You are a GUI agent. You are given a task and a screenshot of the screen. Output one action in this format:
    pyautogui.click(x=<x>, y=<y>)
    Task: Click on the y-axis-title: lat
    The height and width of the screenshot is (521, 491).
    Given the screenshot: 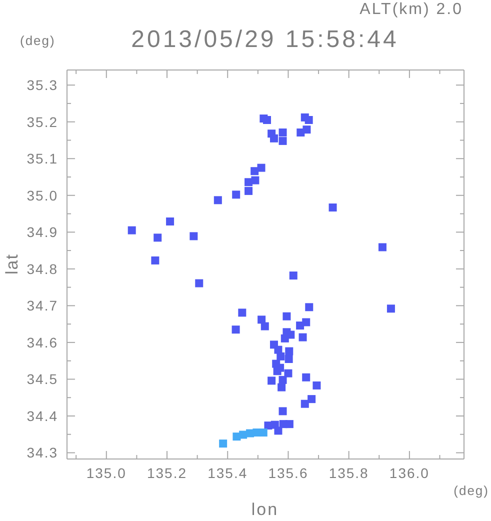 What is the action you would take?
    pyautogui.click(x=12, y=264)
    